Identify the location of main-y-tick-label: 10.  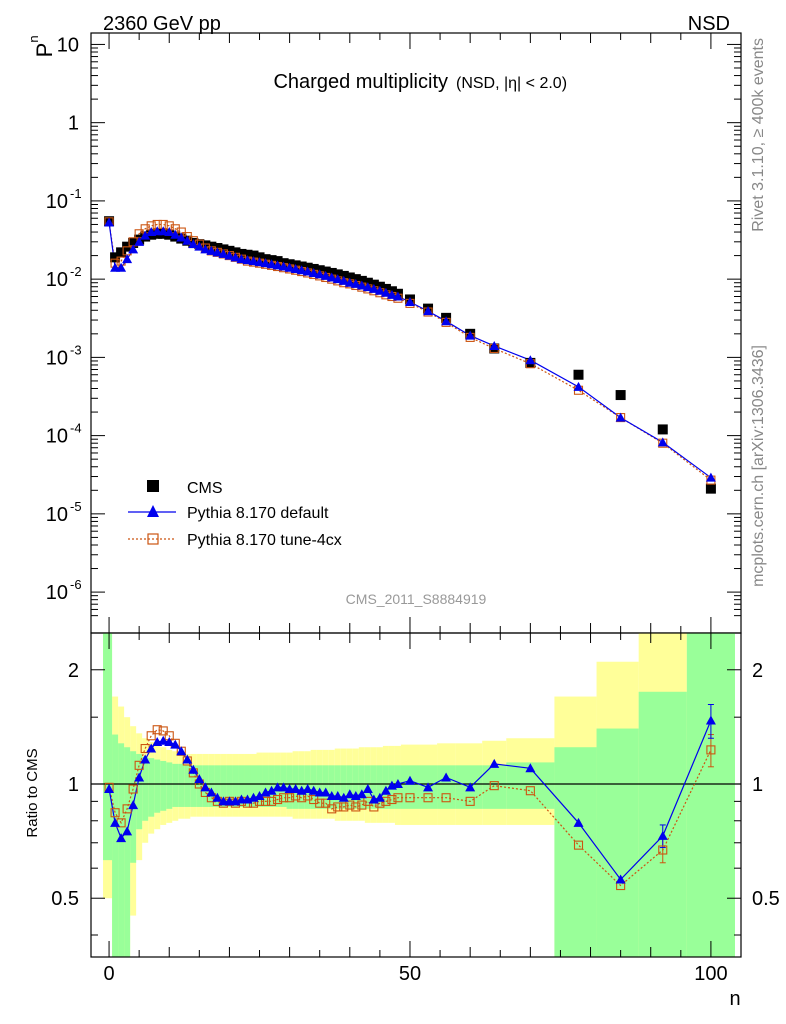
(57, 437).